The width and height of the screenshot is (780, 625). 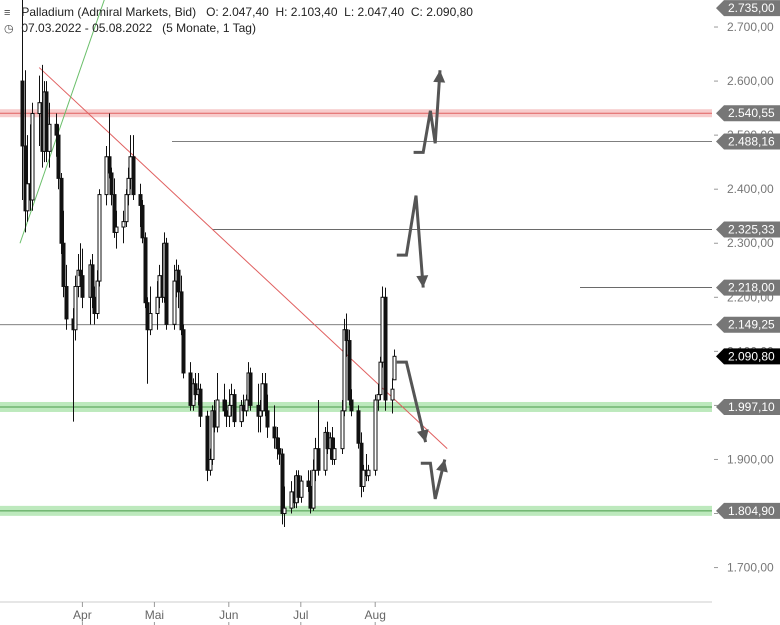 I want to click on price-badge-label: 2.149,25, so click(x=751, y=325).